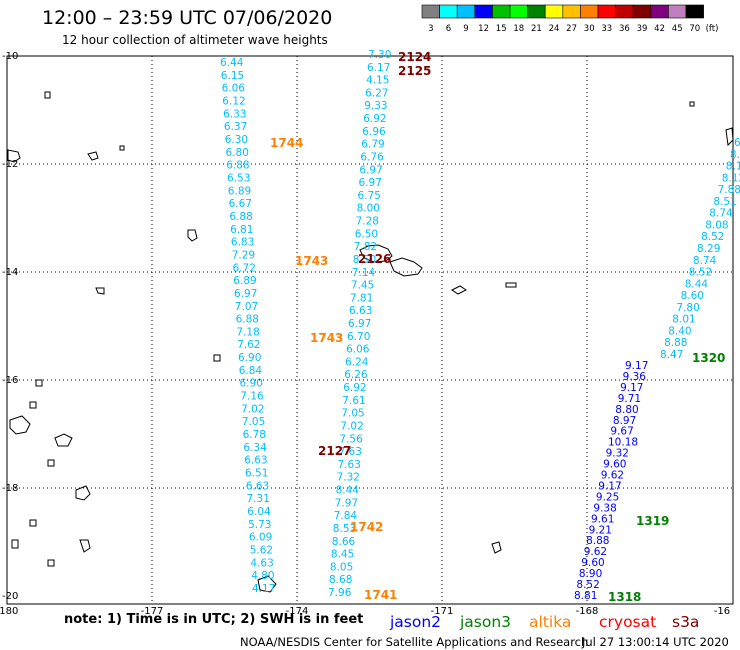  I want to click on longitude-labels: -180 -177 -174 -171 -168 -16, so click(365, 611).